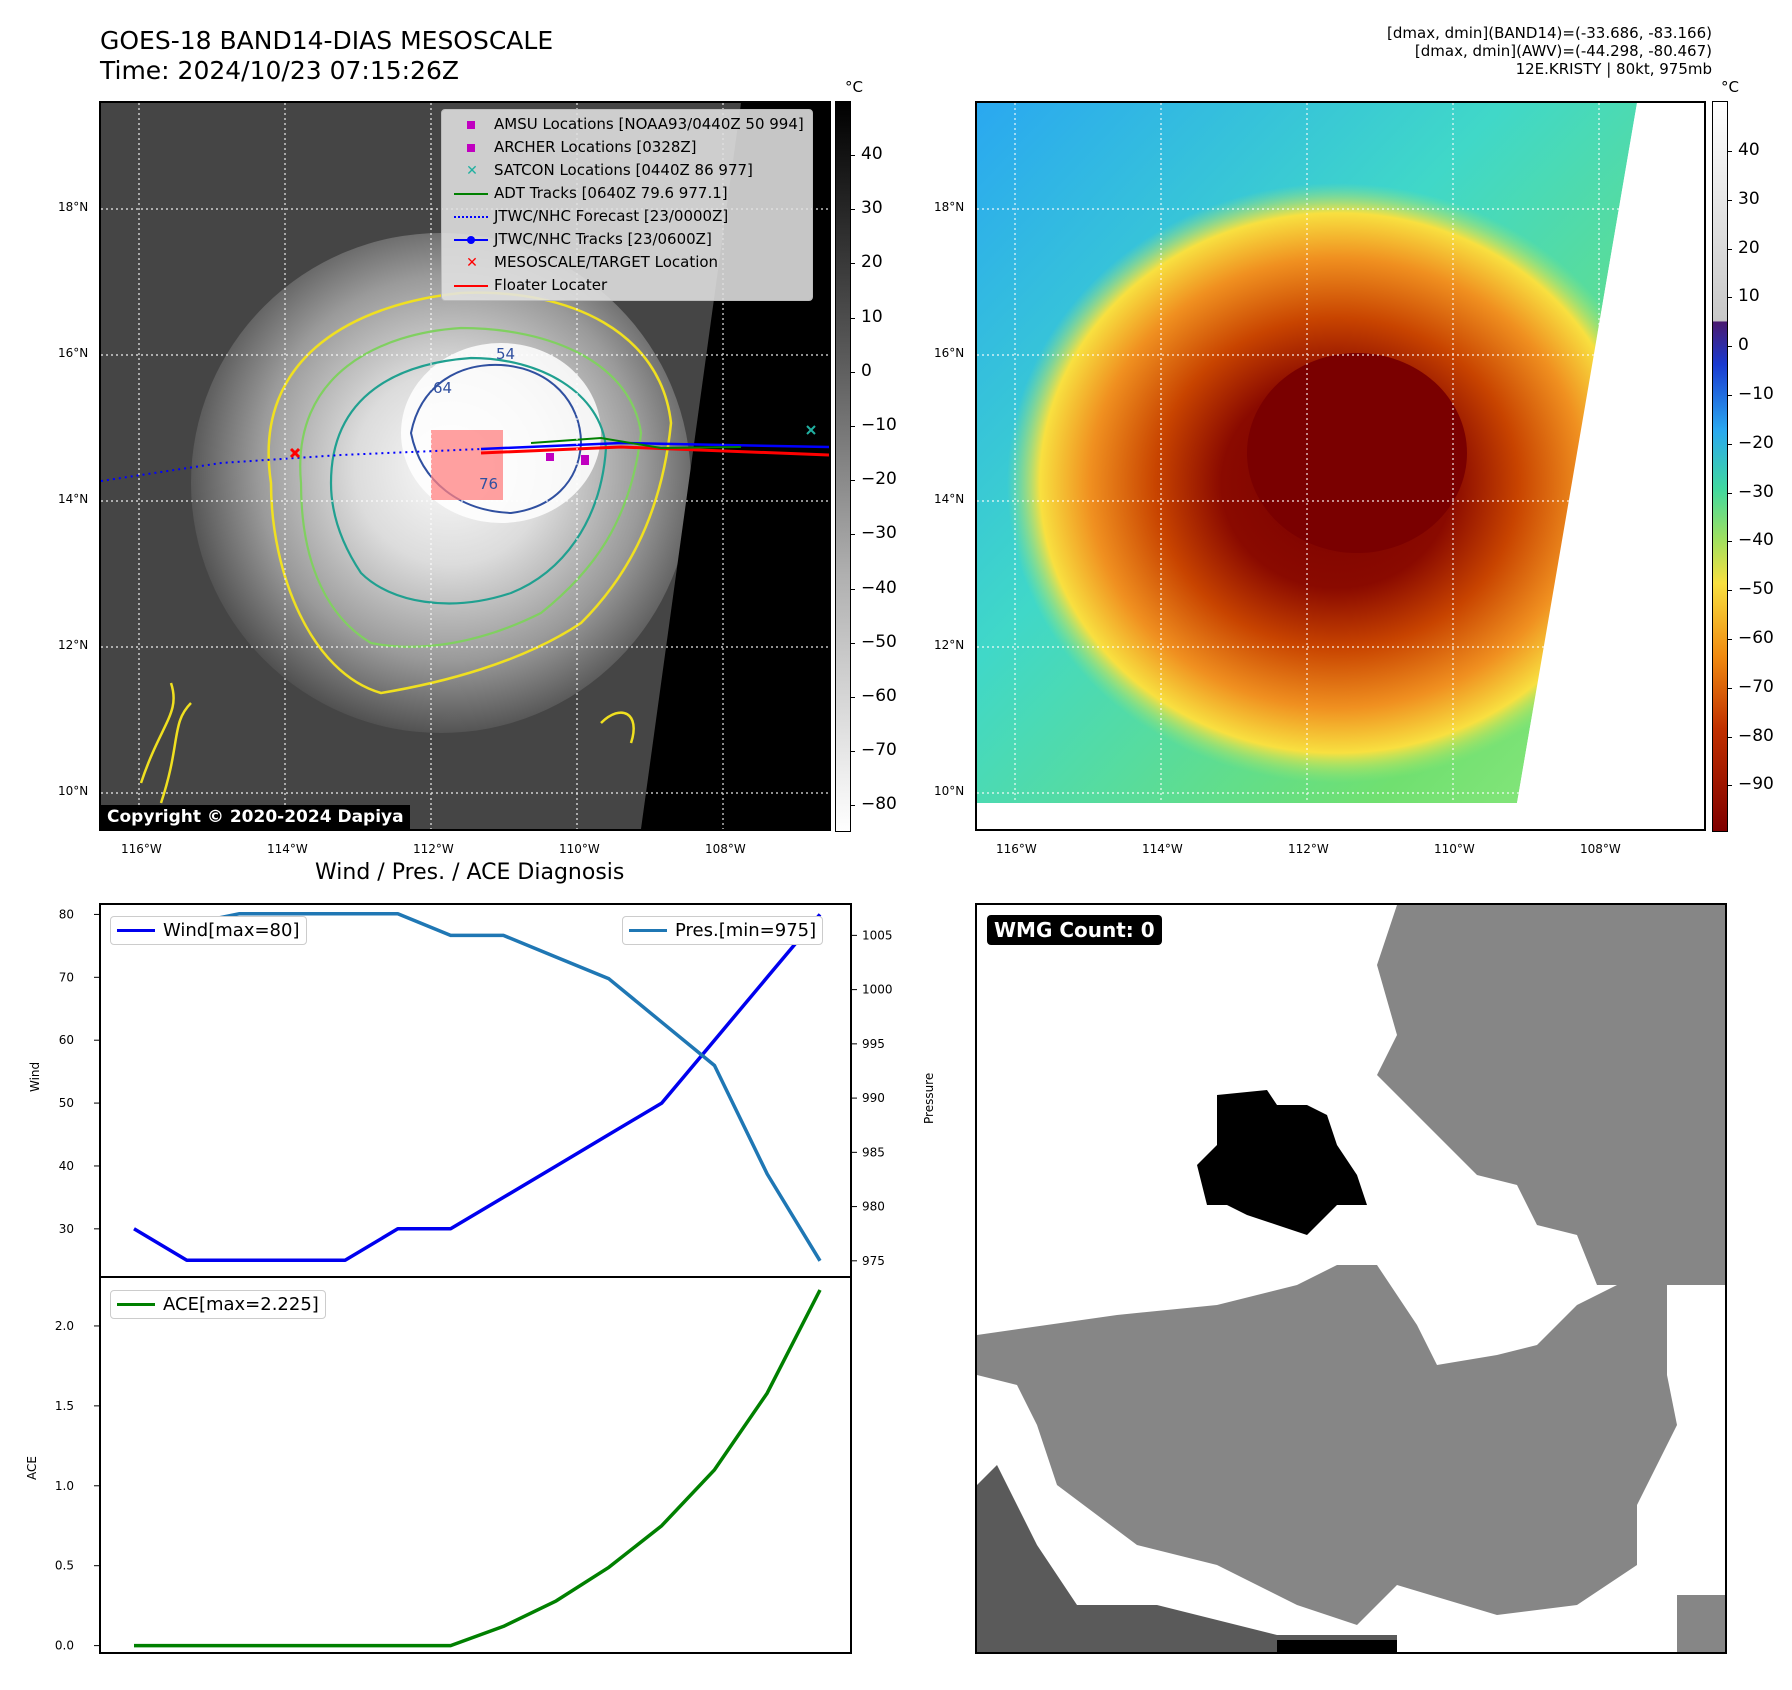 This screenshot has width=1792, height=1690. What do you see at coordinates (872, 316) in the screenshot?
I see `left-colorbar-tick-label: 10` at bounding box center [872, 316].